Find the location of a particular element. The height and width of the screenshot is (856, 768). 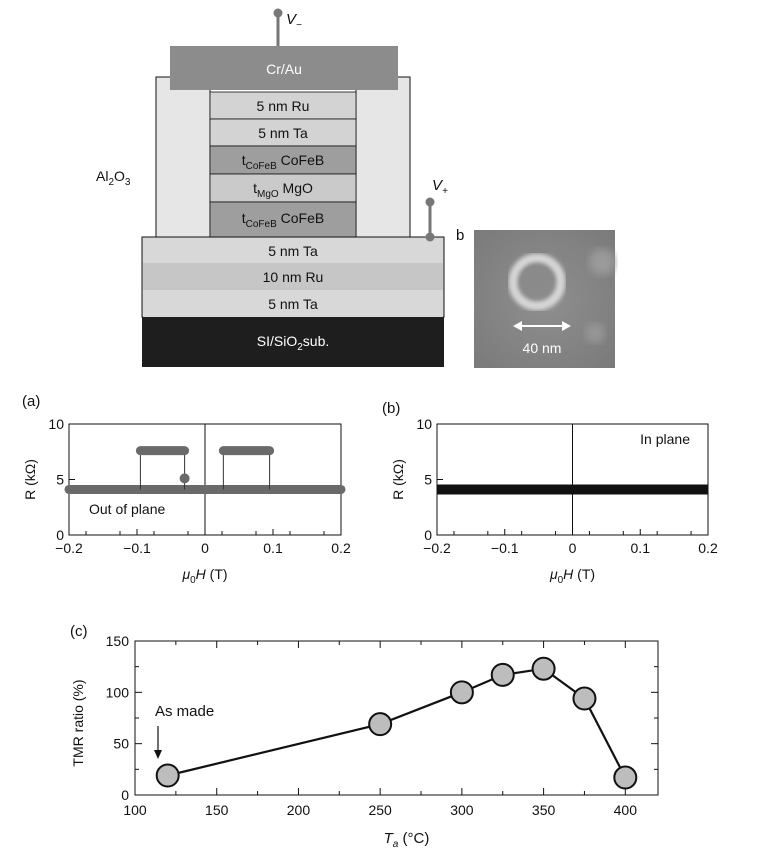

layer-cofeb-top-label: tCoFeB CoFeB is located at coordinates (283, 162).